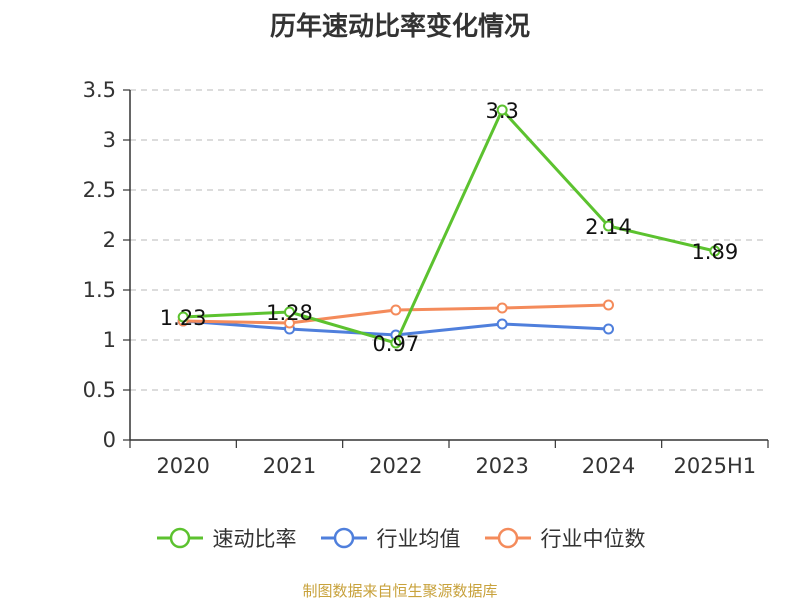  What do you see at coordinates (182, 466) in the screenshot?
I see `x-tick-label: 2020` at bounding box center [182, 466].